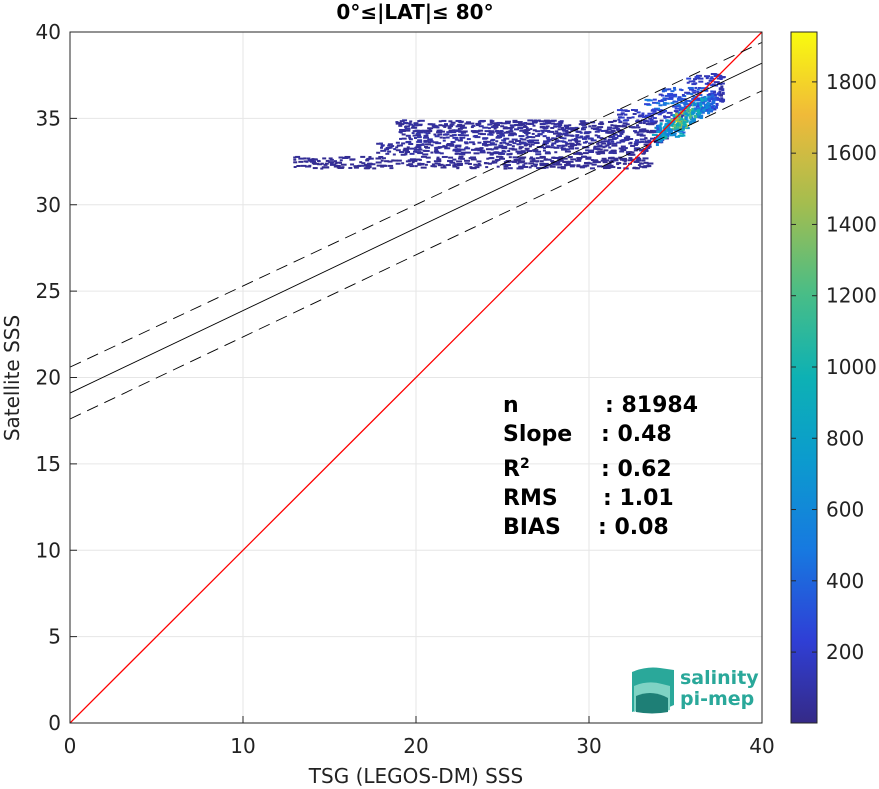 The height and width of the screenshot is (789, 879). Describe the element at coordinates (525, 464) in the screenshot. I see `stat-superscript: 2` at that location.